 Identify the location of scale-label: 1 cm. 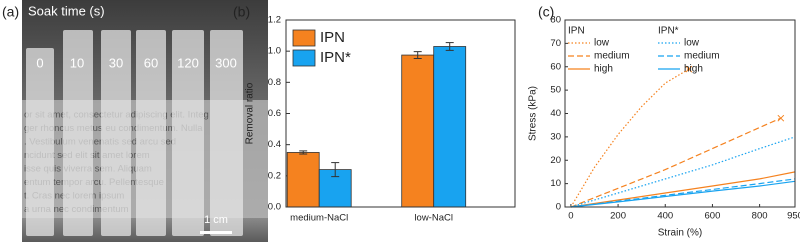
(216, 220).